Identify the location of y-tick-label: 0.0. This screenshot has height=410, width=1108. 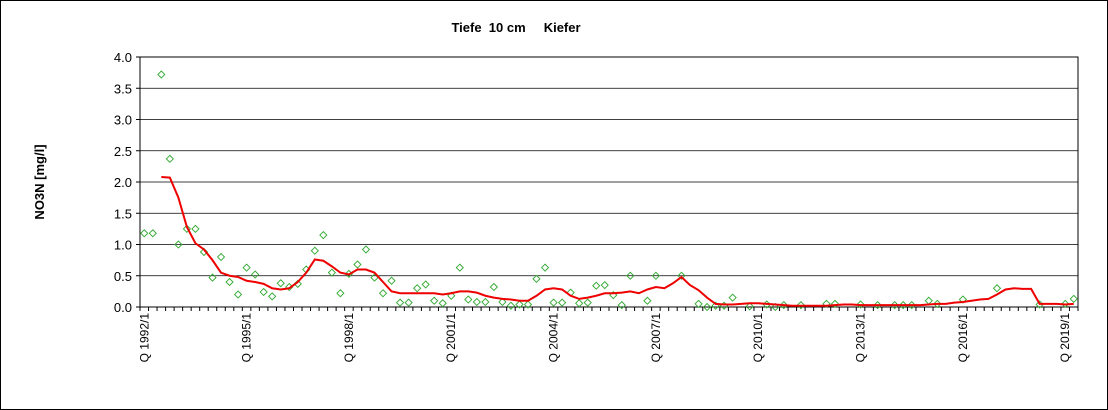
(123, 307).